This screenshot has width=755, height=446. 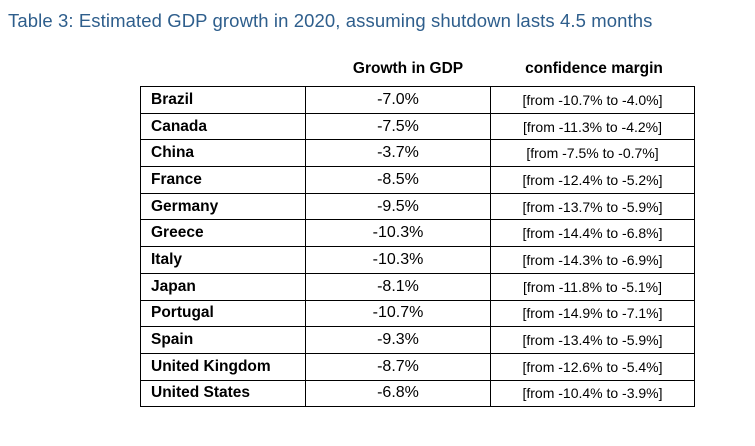 I want to click on table-row: China -3.7% [from -7.5% to -0.7%], so click(x=417, y=153).